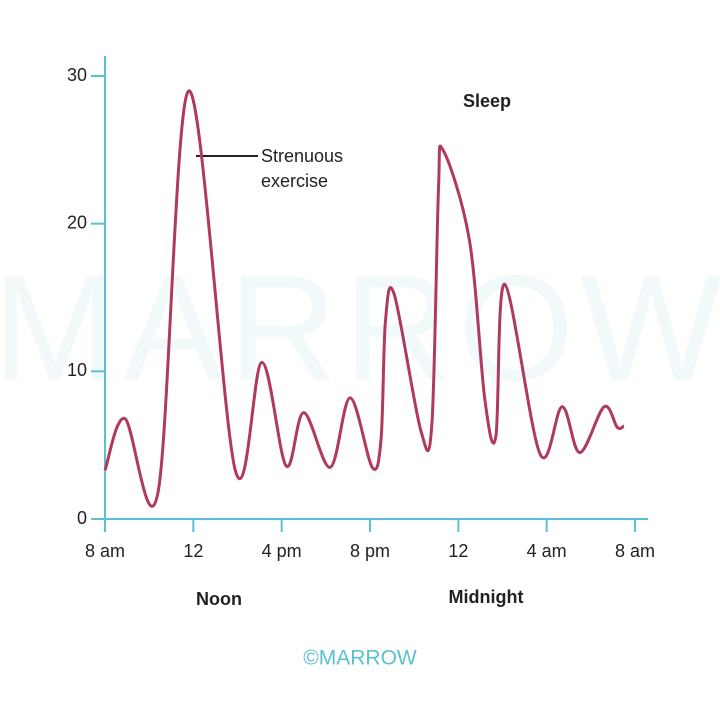 The width and height of the screenshot is (720, 718). What do you see at coordinates (219, 599) in the screenshot?
I see `annotation: Noon` at bounding box center [219, 599].